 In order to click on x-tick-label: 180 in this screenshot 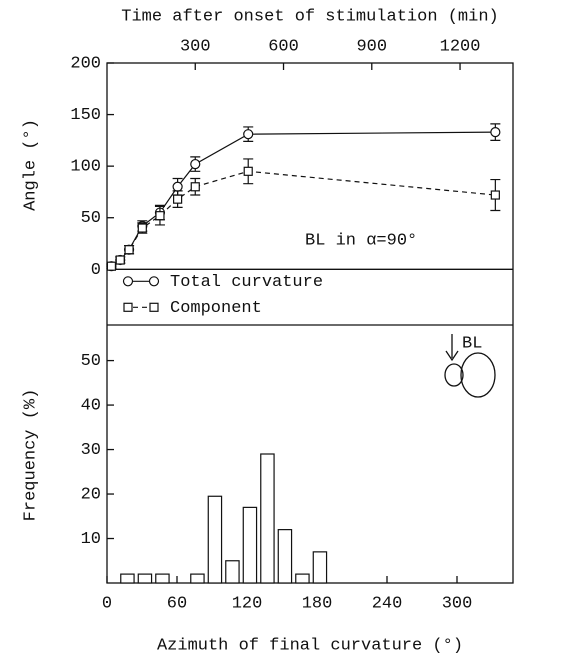, I will do `click(317, 603)`.